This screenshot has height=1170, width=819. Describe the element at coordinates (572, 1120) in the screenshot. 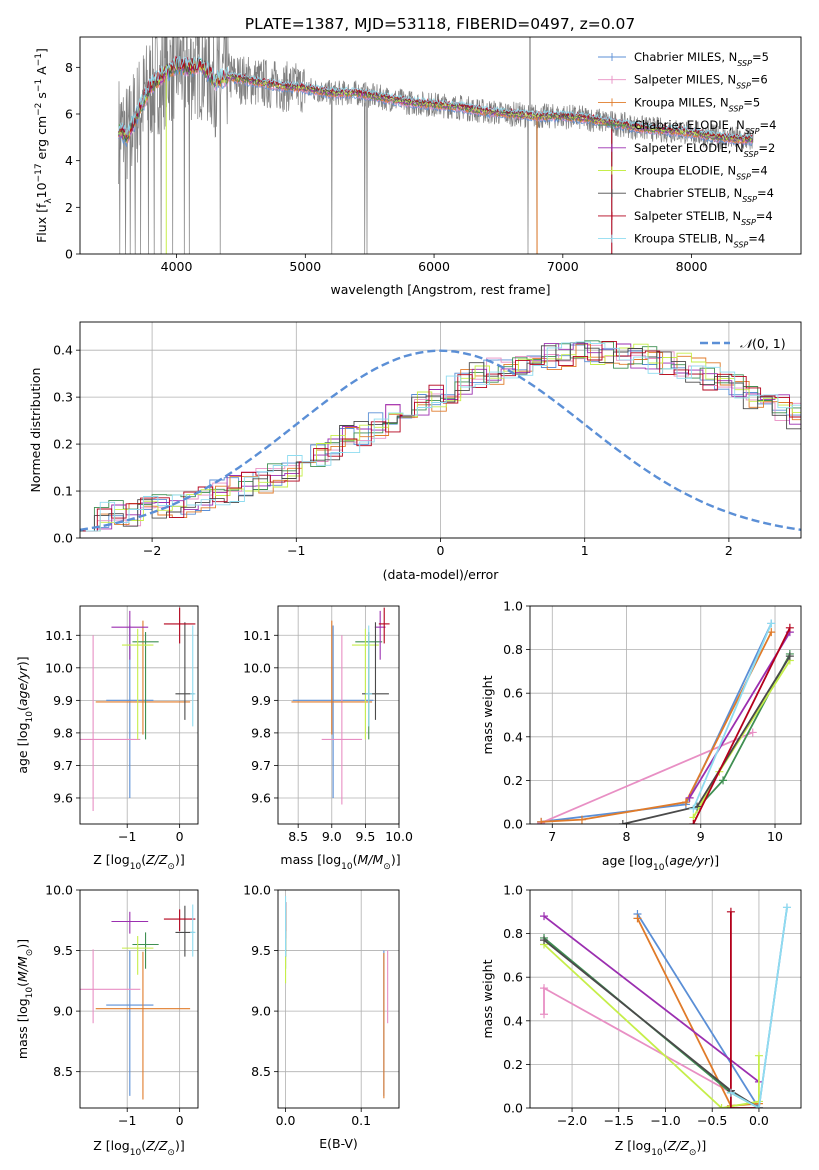

I see `x-tick-label: −2.0` at that location.